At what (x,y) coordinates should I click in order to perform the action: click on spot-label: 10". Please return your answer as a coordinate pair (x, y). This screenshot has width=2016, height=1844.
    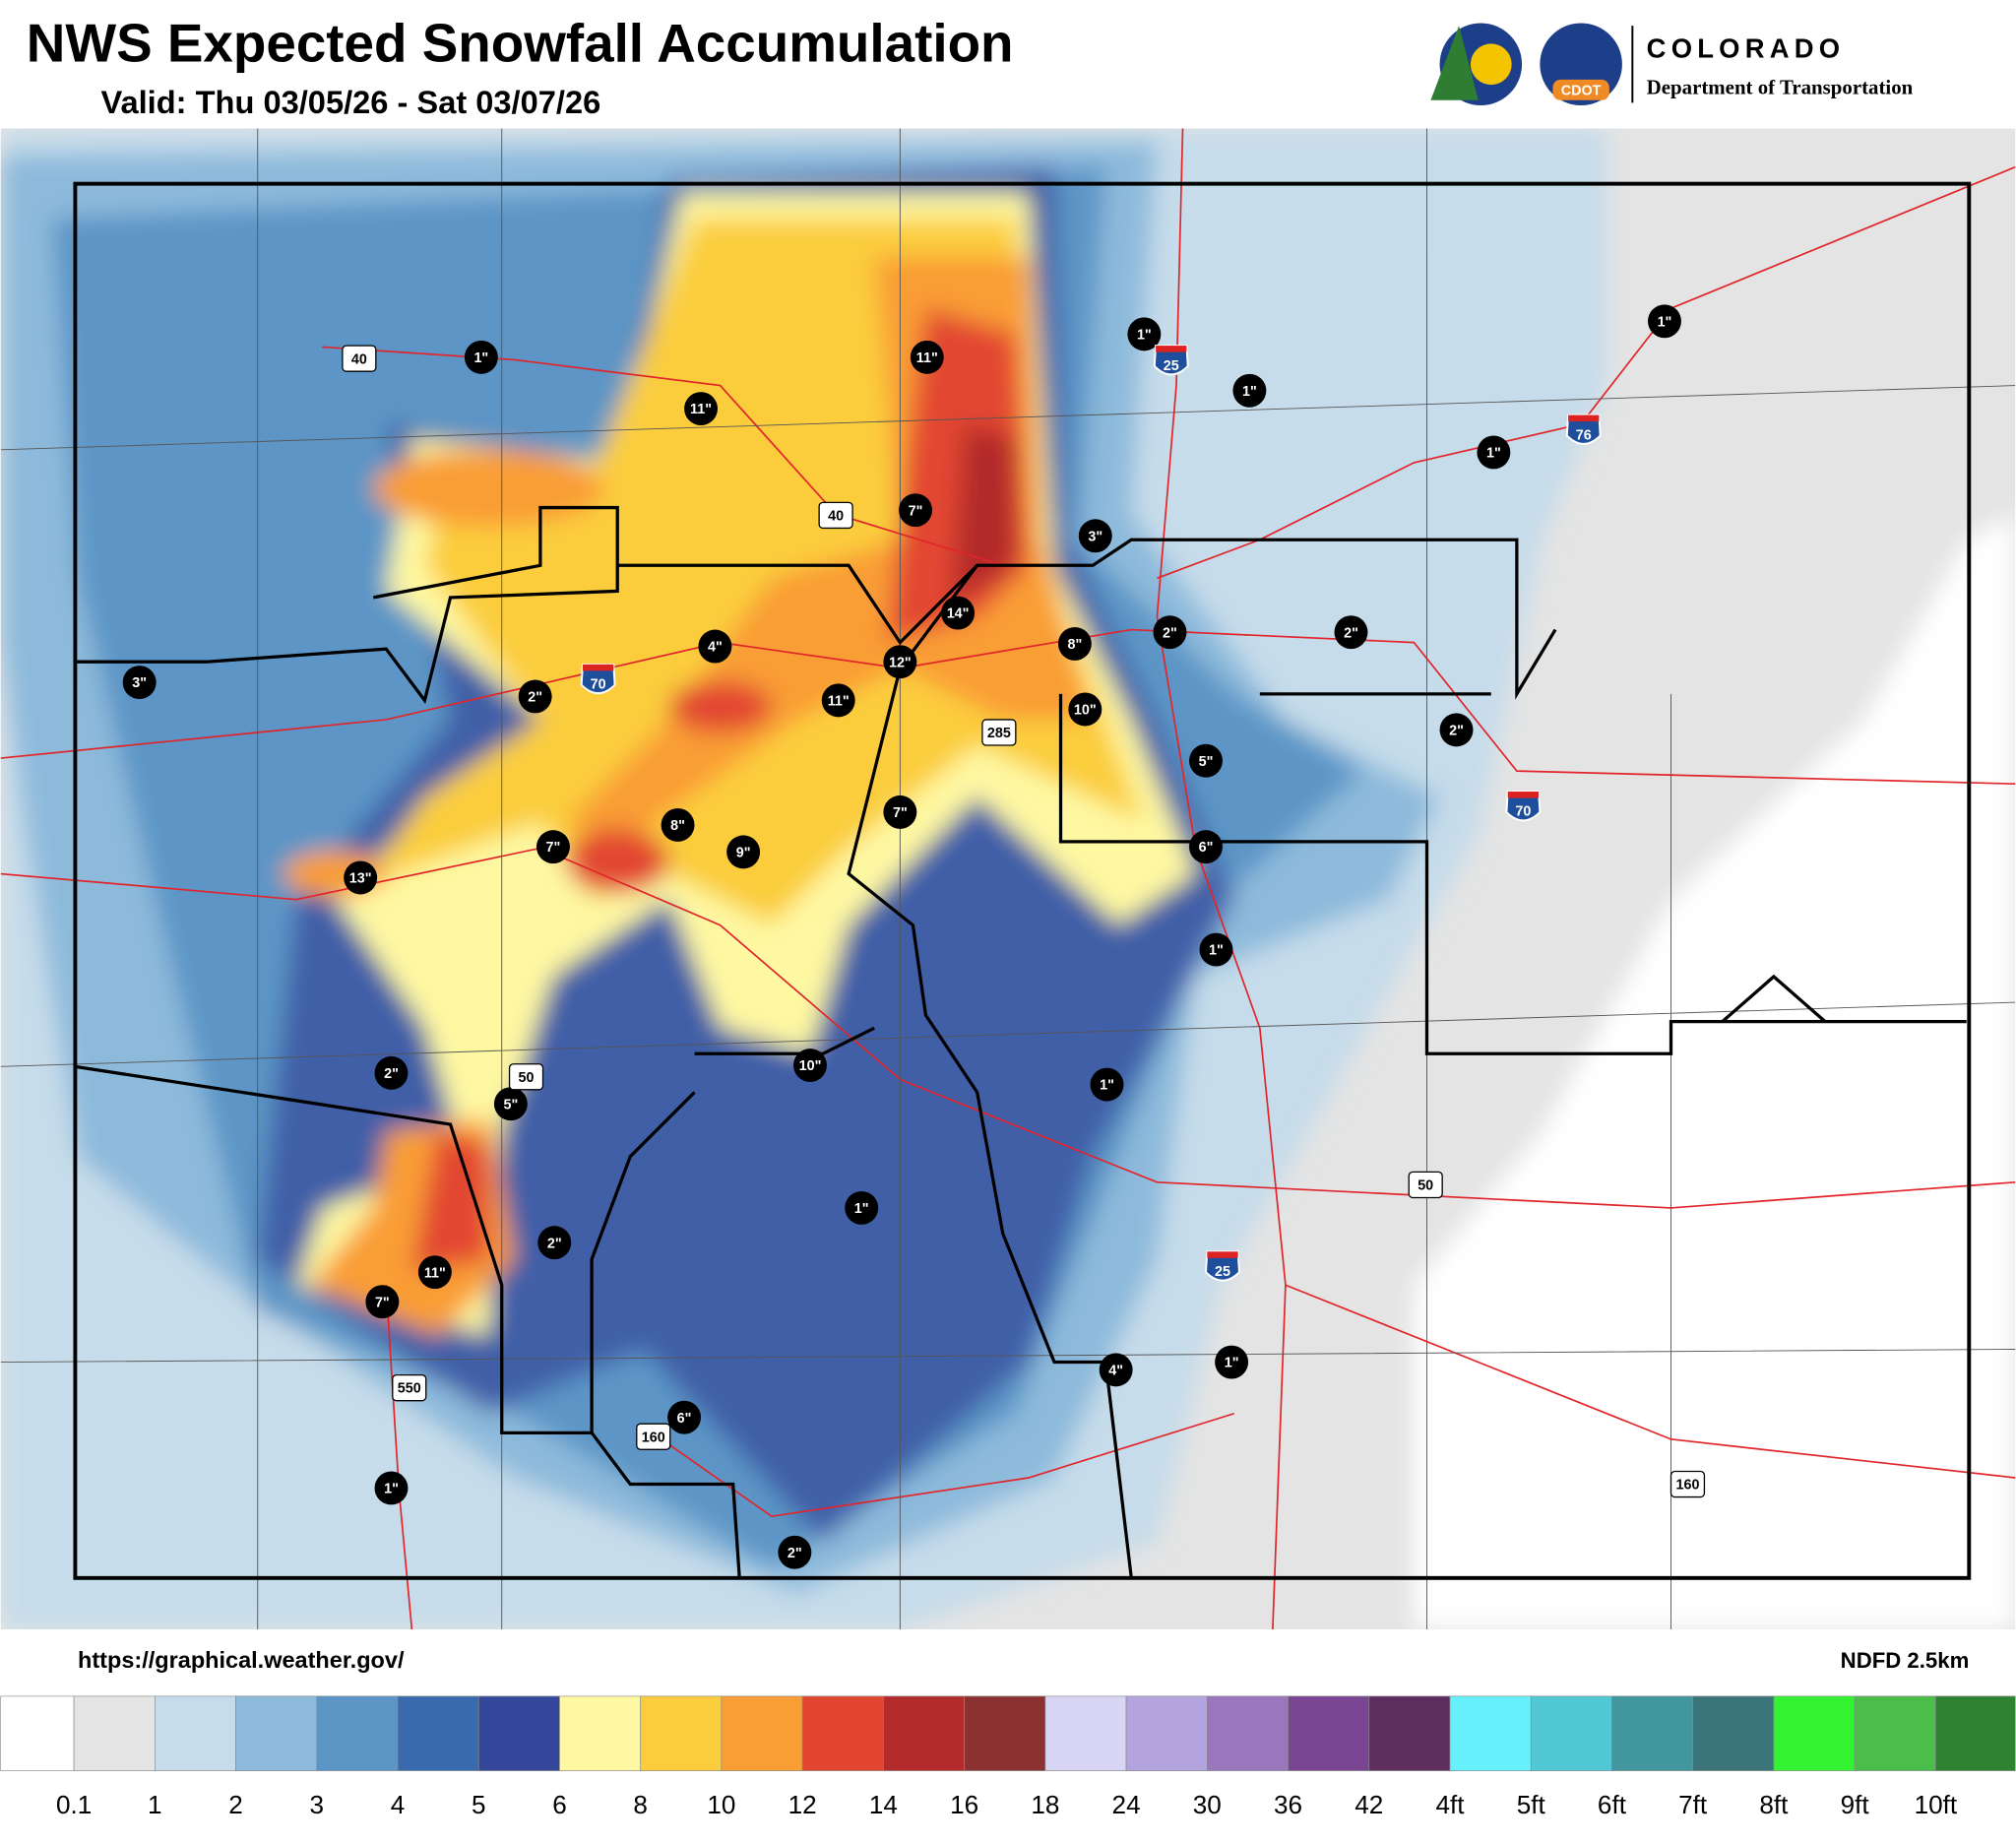
    Looking at the image, I should click on (810, 1066).